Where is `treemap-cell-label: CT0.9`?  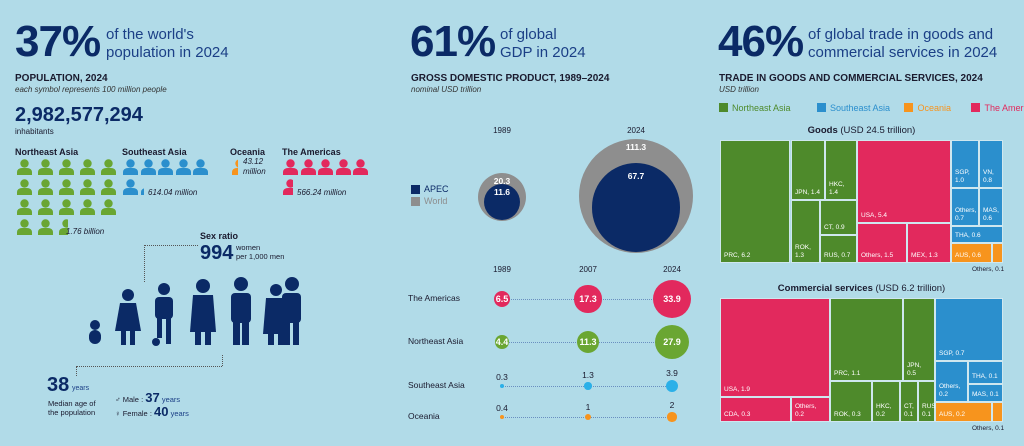
treemap-cell-label: CT0.9 is located at coordinates (834, 228).